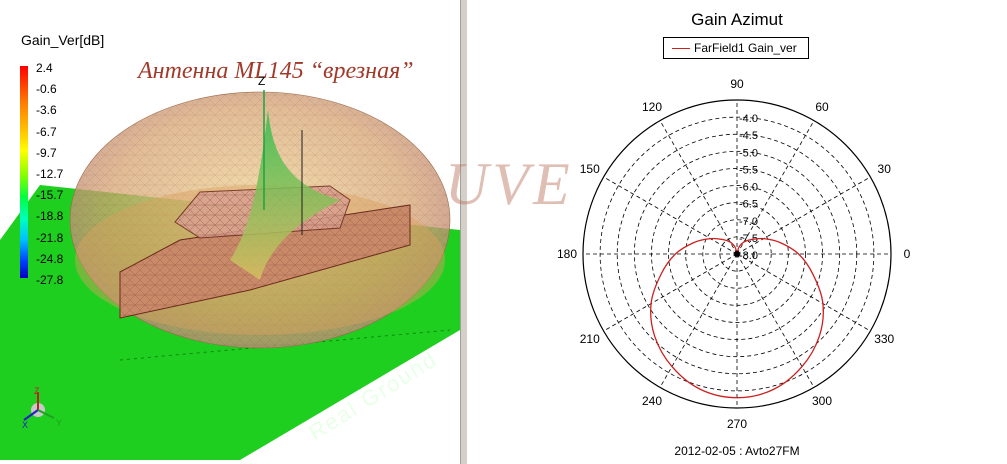  I want to click on chart-title: Gain Azimut, so click(737, 19).